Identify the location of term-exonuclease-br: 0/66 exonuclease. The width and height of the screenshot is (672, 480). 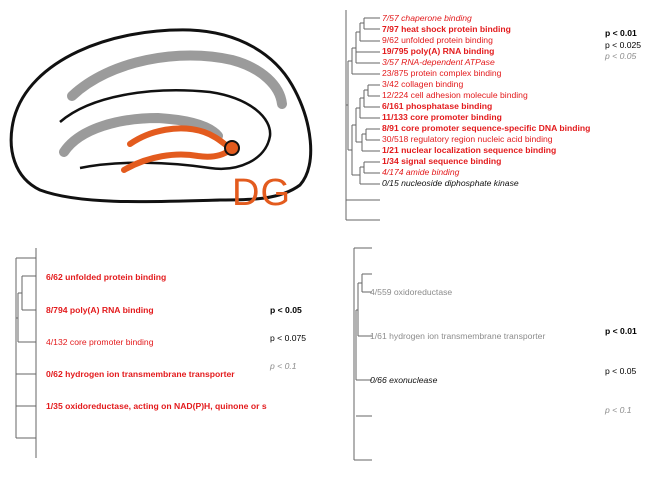
(404, 380).